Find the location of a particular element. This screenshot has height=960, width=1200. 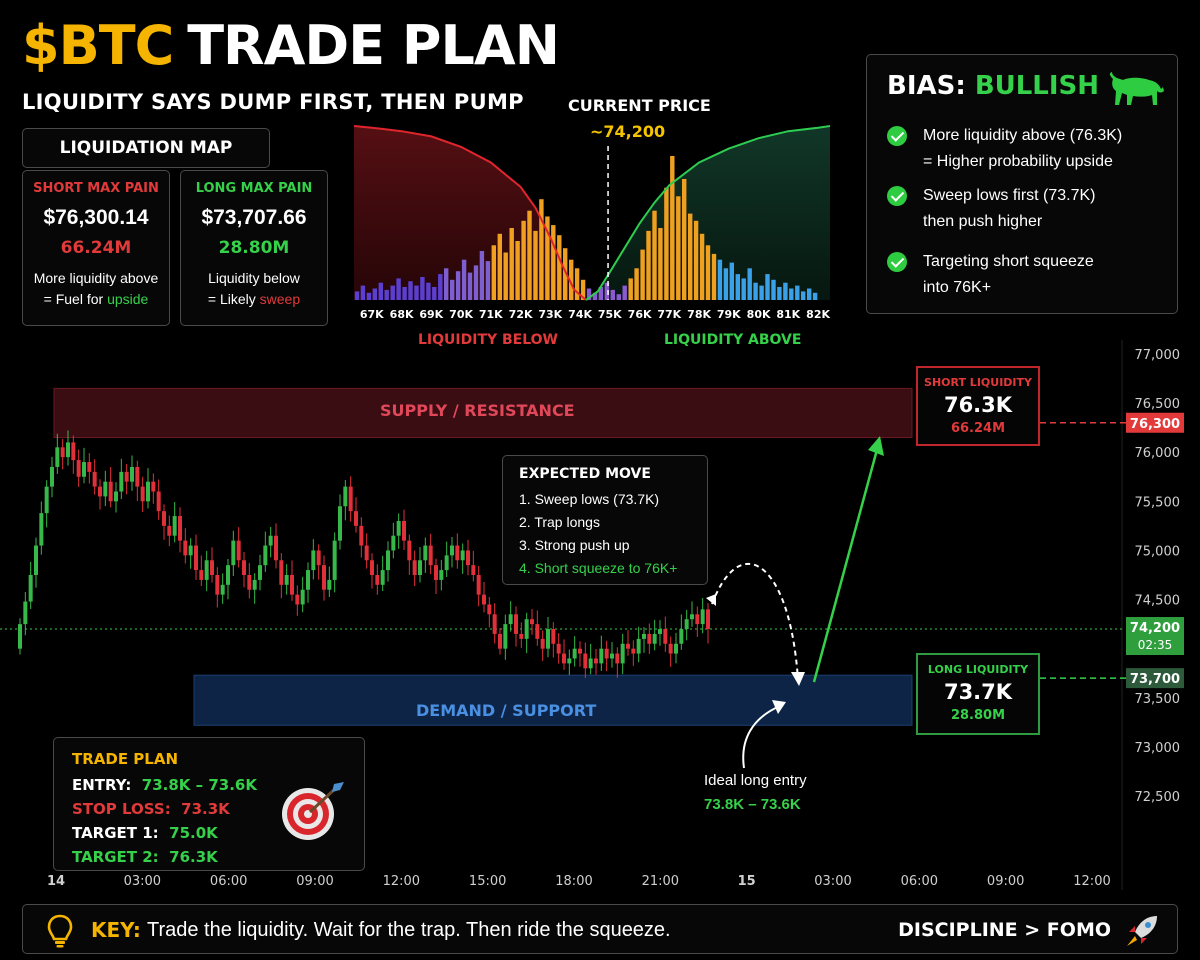

entry-pointer-arrow is located at coordinates (761, 737).